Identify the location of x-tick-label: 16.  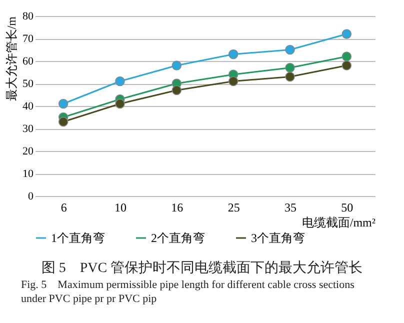
(177, 207).